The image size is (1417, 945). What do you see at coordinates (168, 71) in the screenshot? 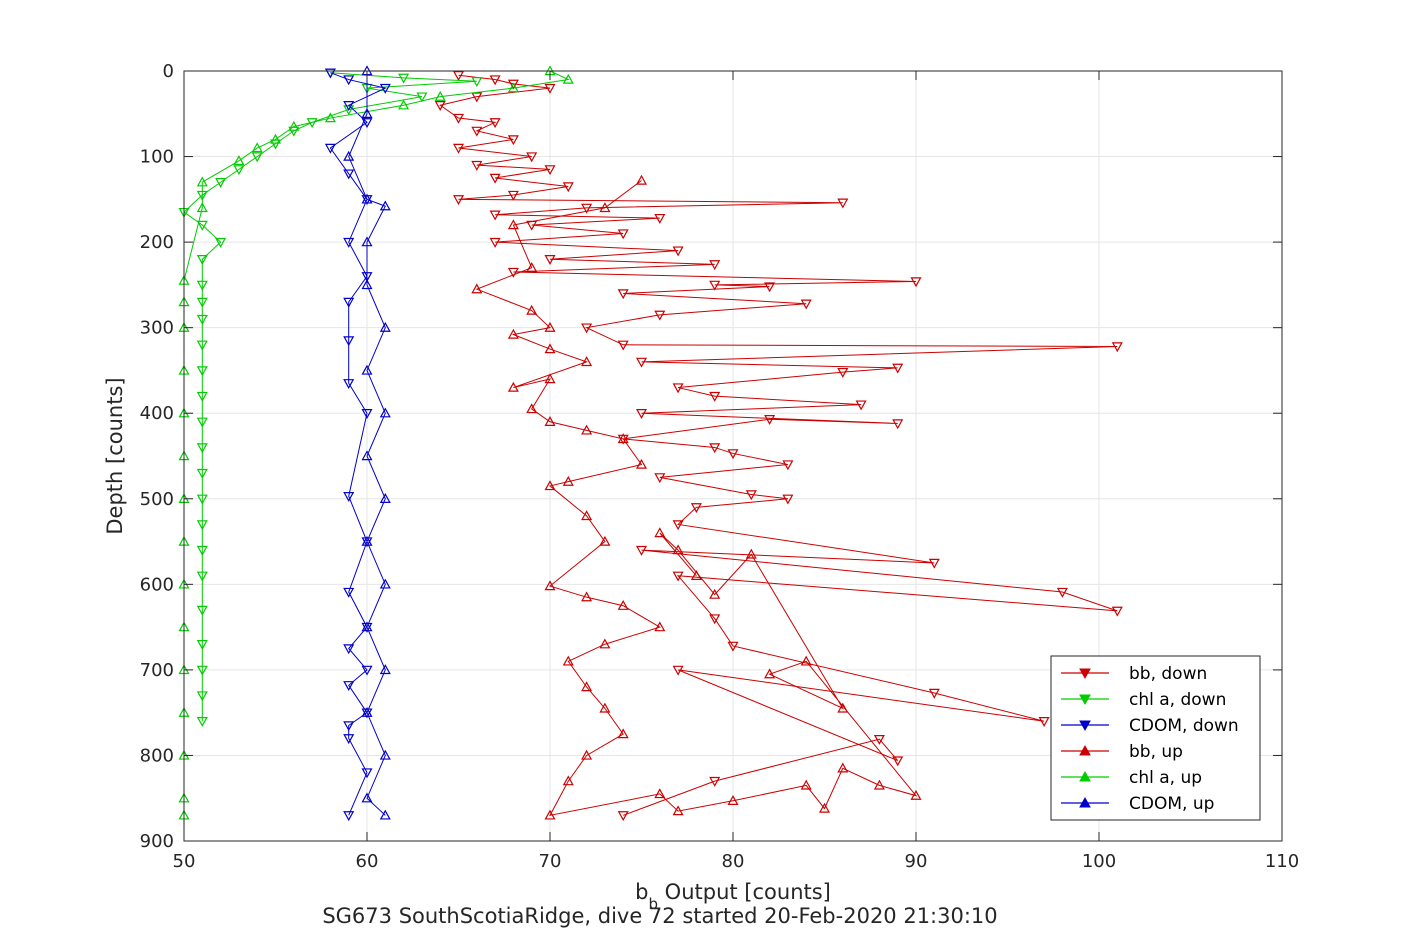
I see `y-tick-label: 0` at bounding box center [168, 71].